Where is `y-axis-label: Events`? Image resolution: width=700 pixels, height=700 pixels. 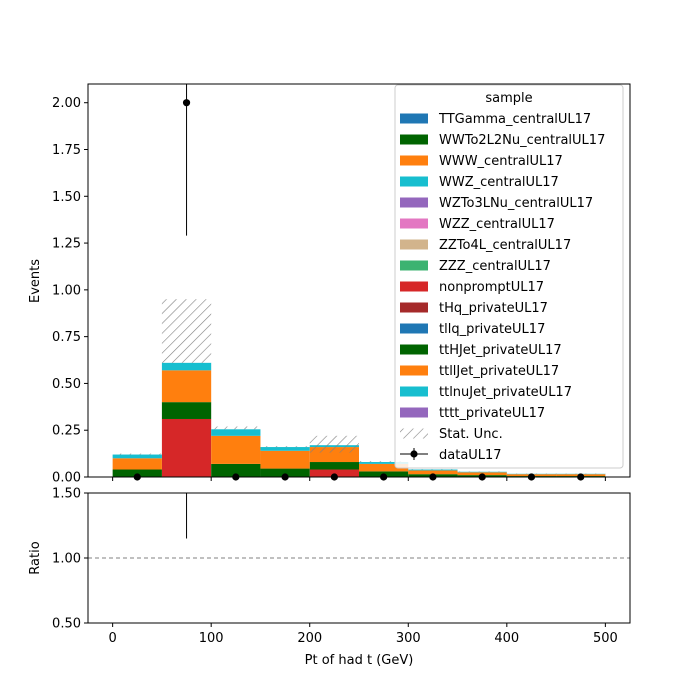
y-axis-label: Events is located at coordinates (35, 281).